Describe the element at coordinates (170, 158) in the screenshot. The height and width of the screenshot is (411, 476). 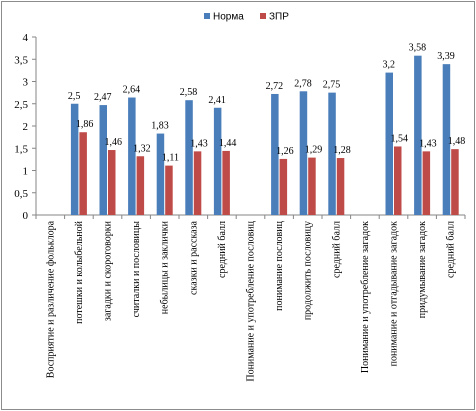
I see `data-label-zpr: 1,11` at that location.